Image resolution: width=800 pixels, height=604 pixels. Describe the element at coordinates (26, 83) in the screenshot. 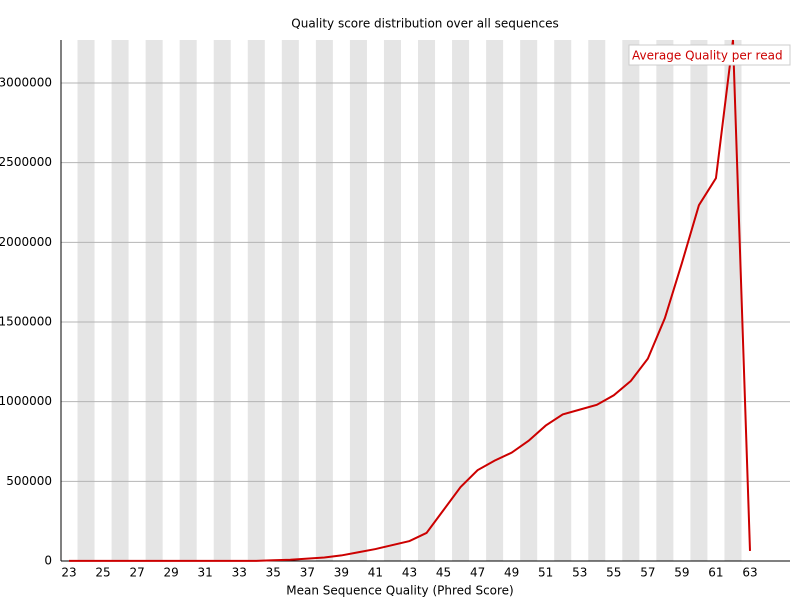

I see `y-tick-label: 3000000` at that location.